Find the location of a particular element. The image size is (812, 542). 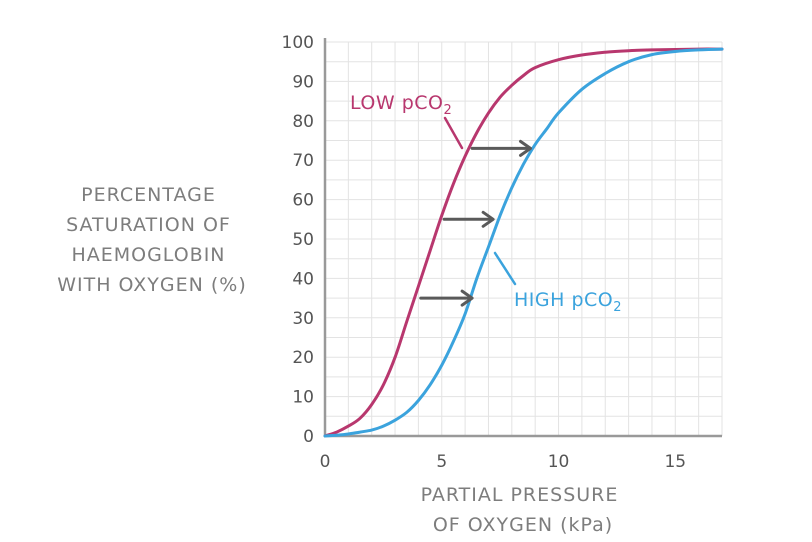

y-tick-label: 50 is located at coordinates (303, 240).